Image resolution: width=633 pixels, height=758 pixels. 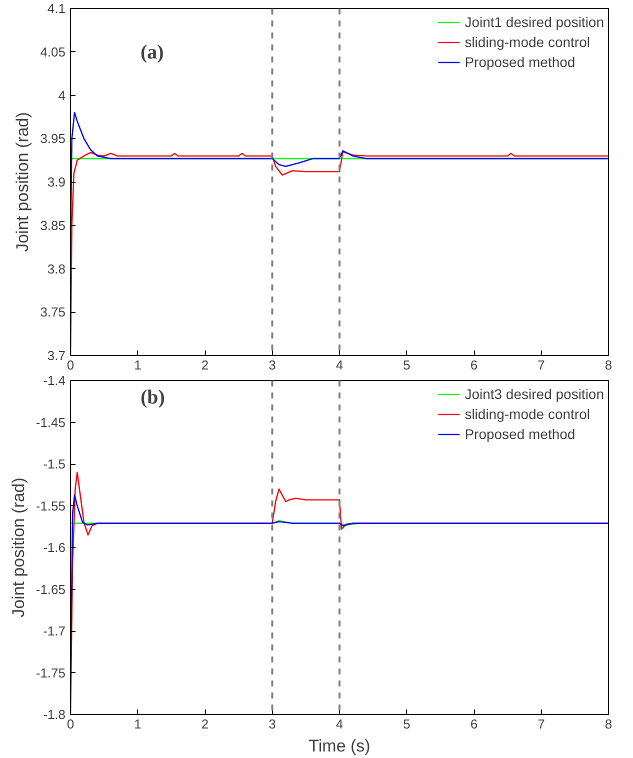 What do you see at coordinates (51, 506) in the screenshot?
I see `y-tick-label: -1.55` at bounding box center [51, 506].